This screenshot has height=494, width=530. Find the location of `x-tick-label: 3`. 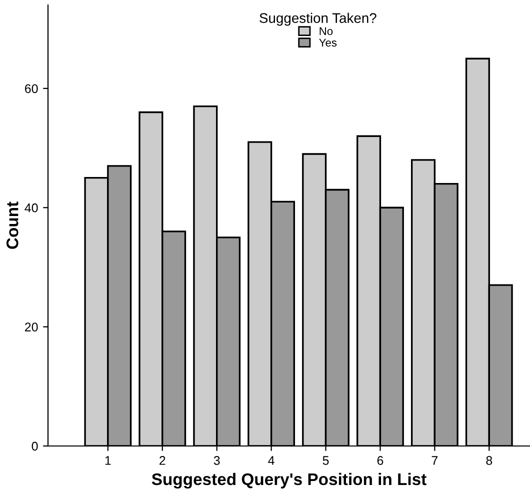

x-tick-label: 3 is located at coordinates (217, 460).